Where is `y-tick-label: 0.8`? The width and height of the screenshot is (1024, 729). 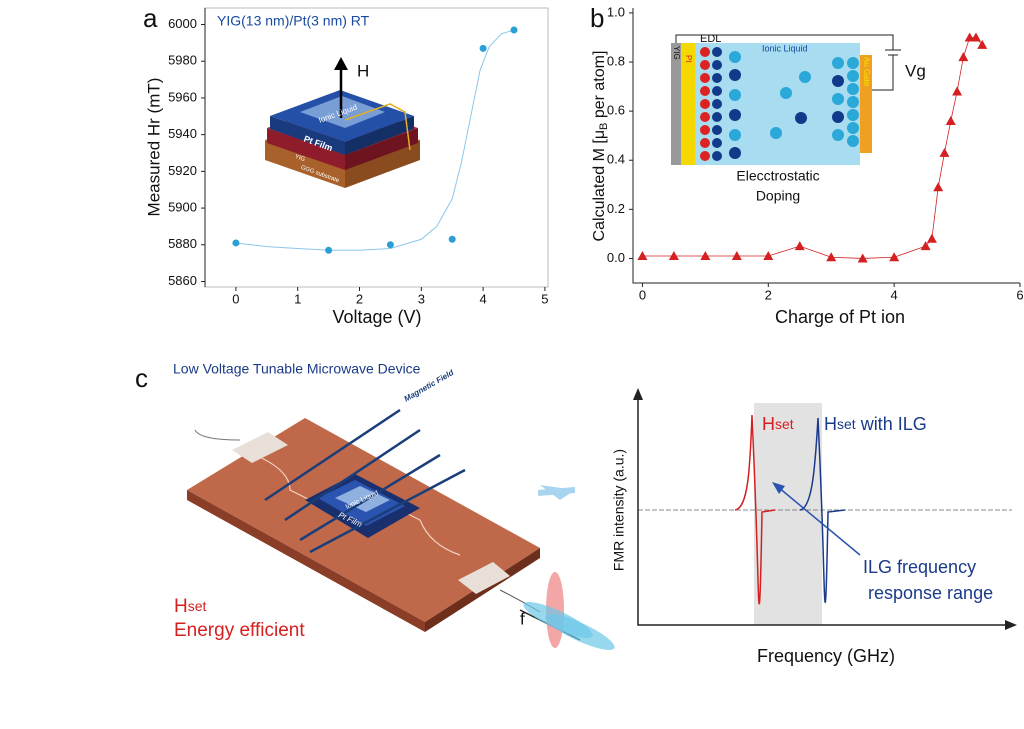
y-tick-label: 0.8 is located at coordinates (616, 60).